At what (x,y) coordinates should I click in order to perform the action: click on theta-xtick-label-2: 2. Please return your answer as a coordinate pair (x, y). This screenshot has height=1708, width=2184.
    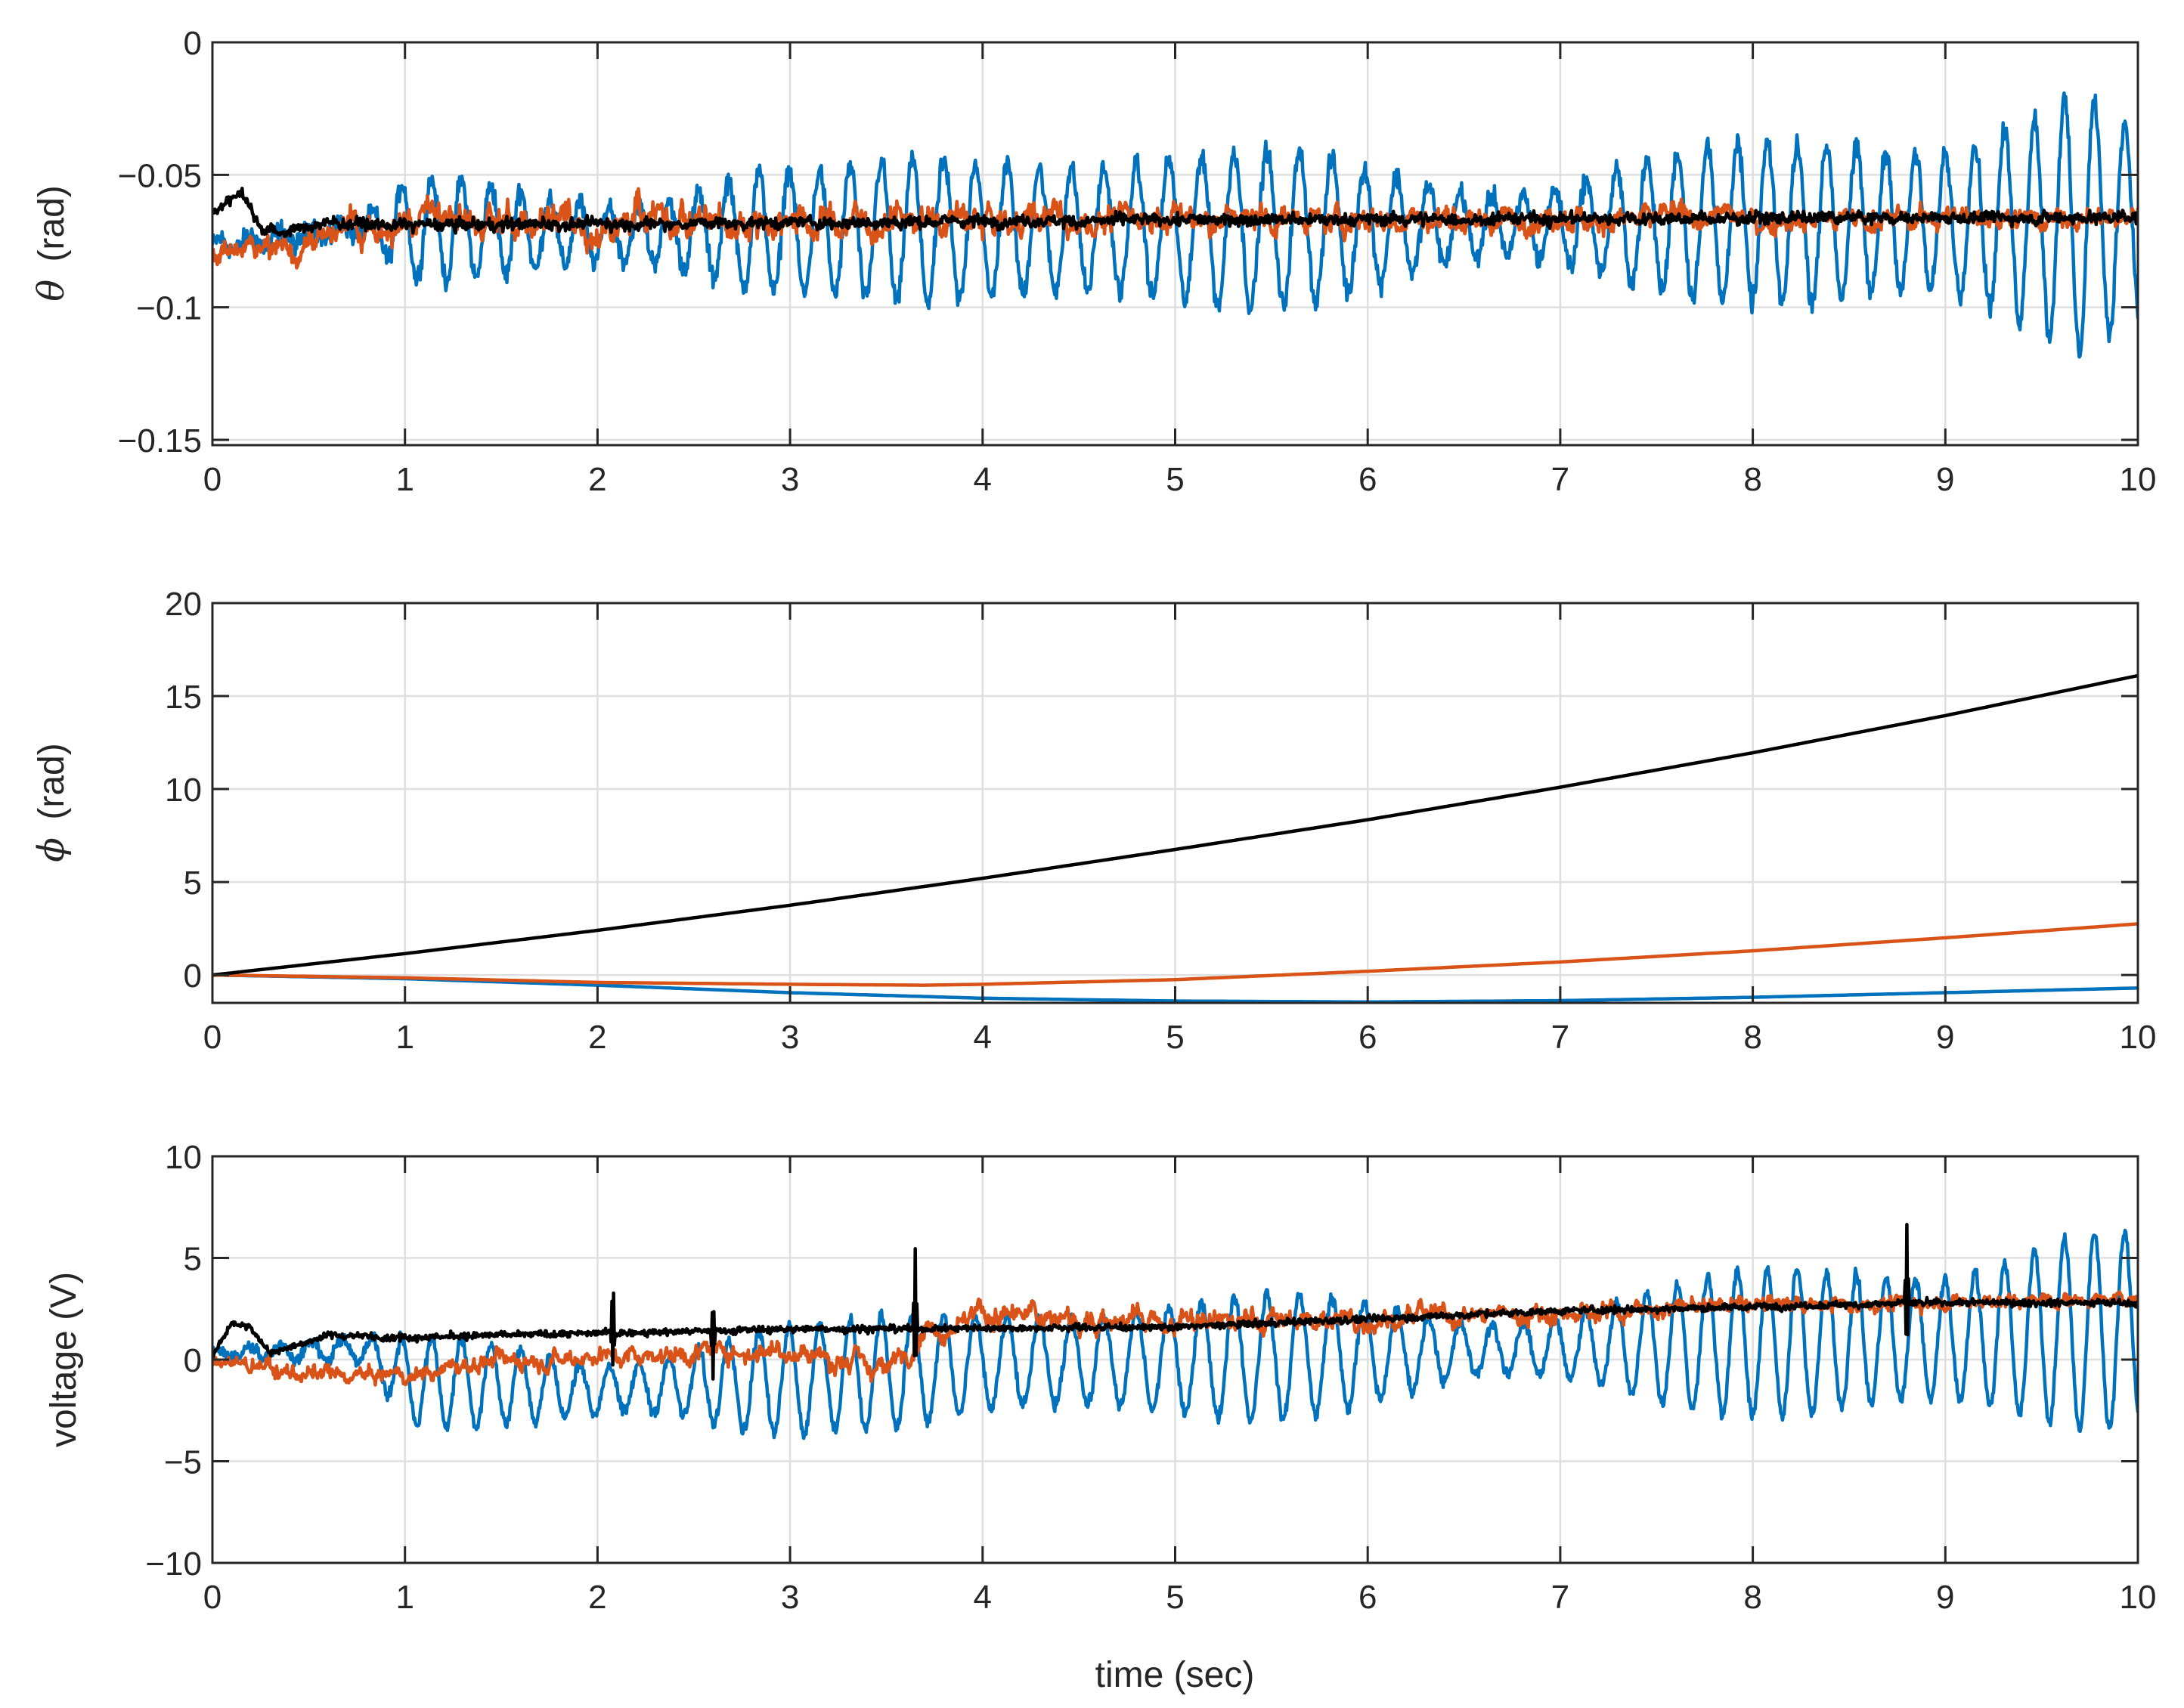
    Looking at the image, I should click on (597, 479).